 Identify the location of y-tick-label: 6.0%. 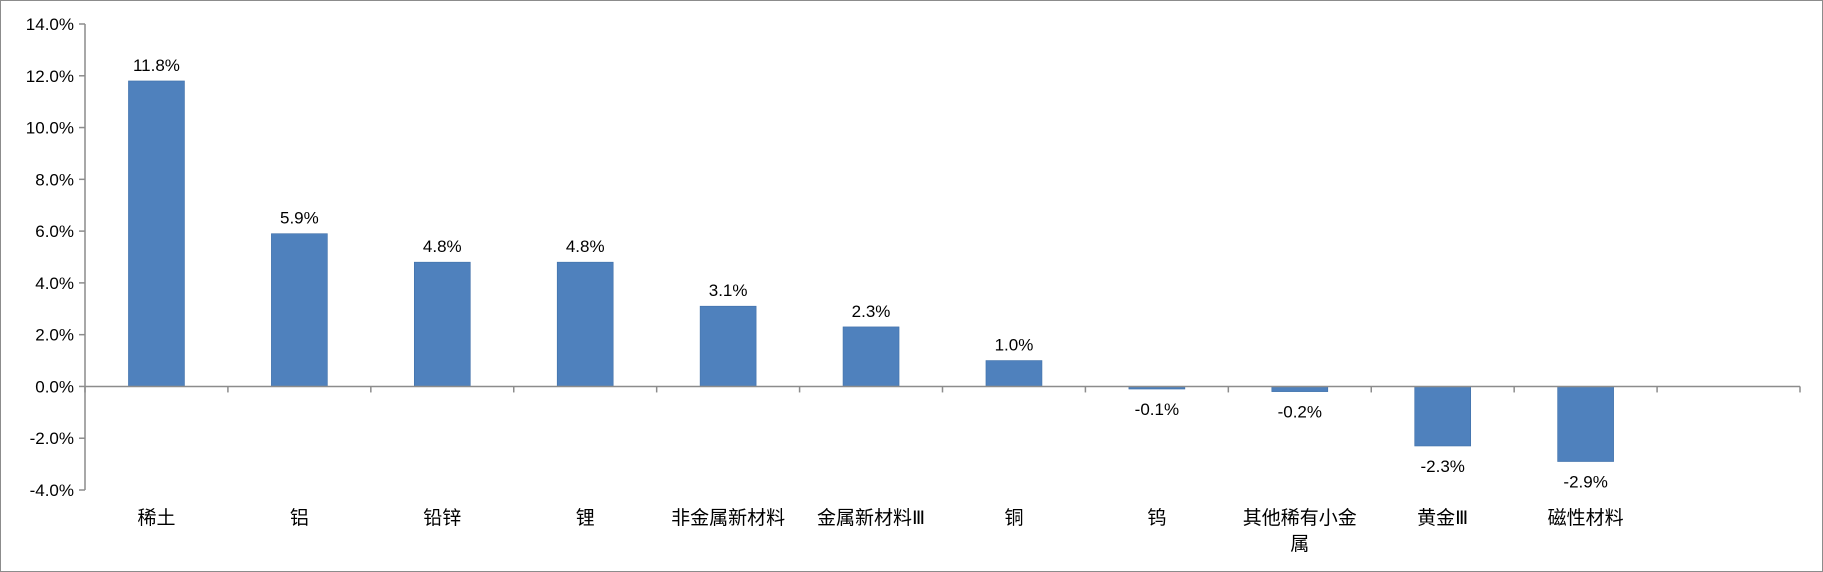
(54, 231).